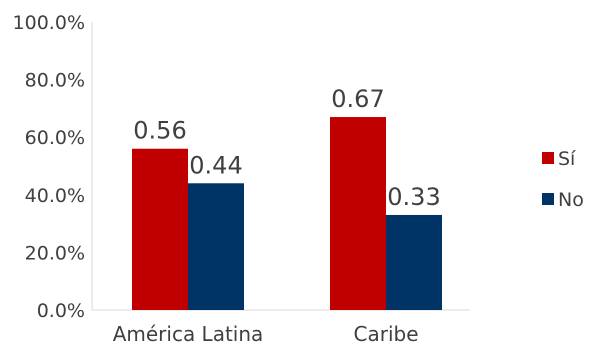  What do you see at coordinates (357, 99) in the screenshot?
I see `data-label: 0.67` at bounding box center [357, 99].